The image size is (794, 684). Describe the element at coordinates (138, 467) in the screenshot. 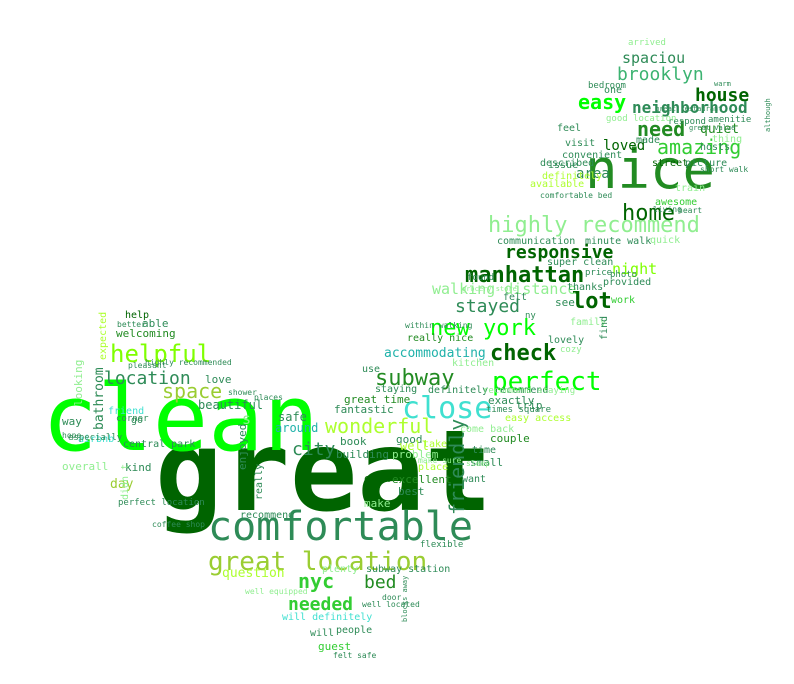

I see `cloud-word: kind` at that location.